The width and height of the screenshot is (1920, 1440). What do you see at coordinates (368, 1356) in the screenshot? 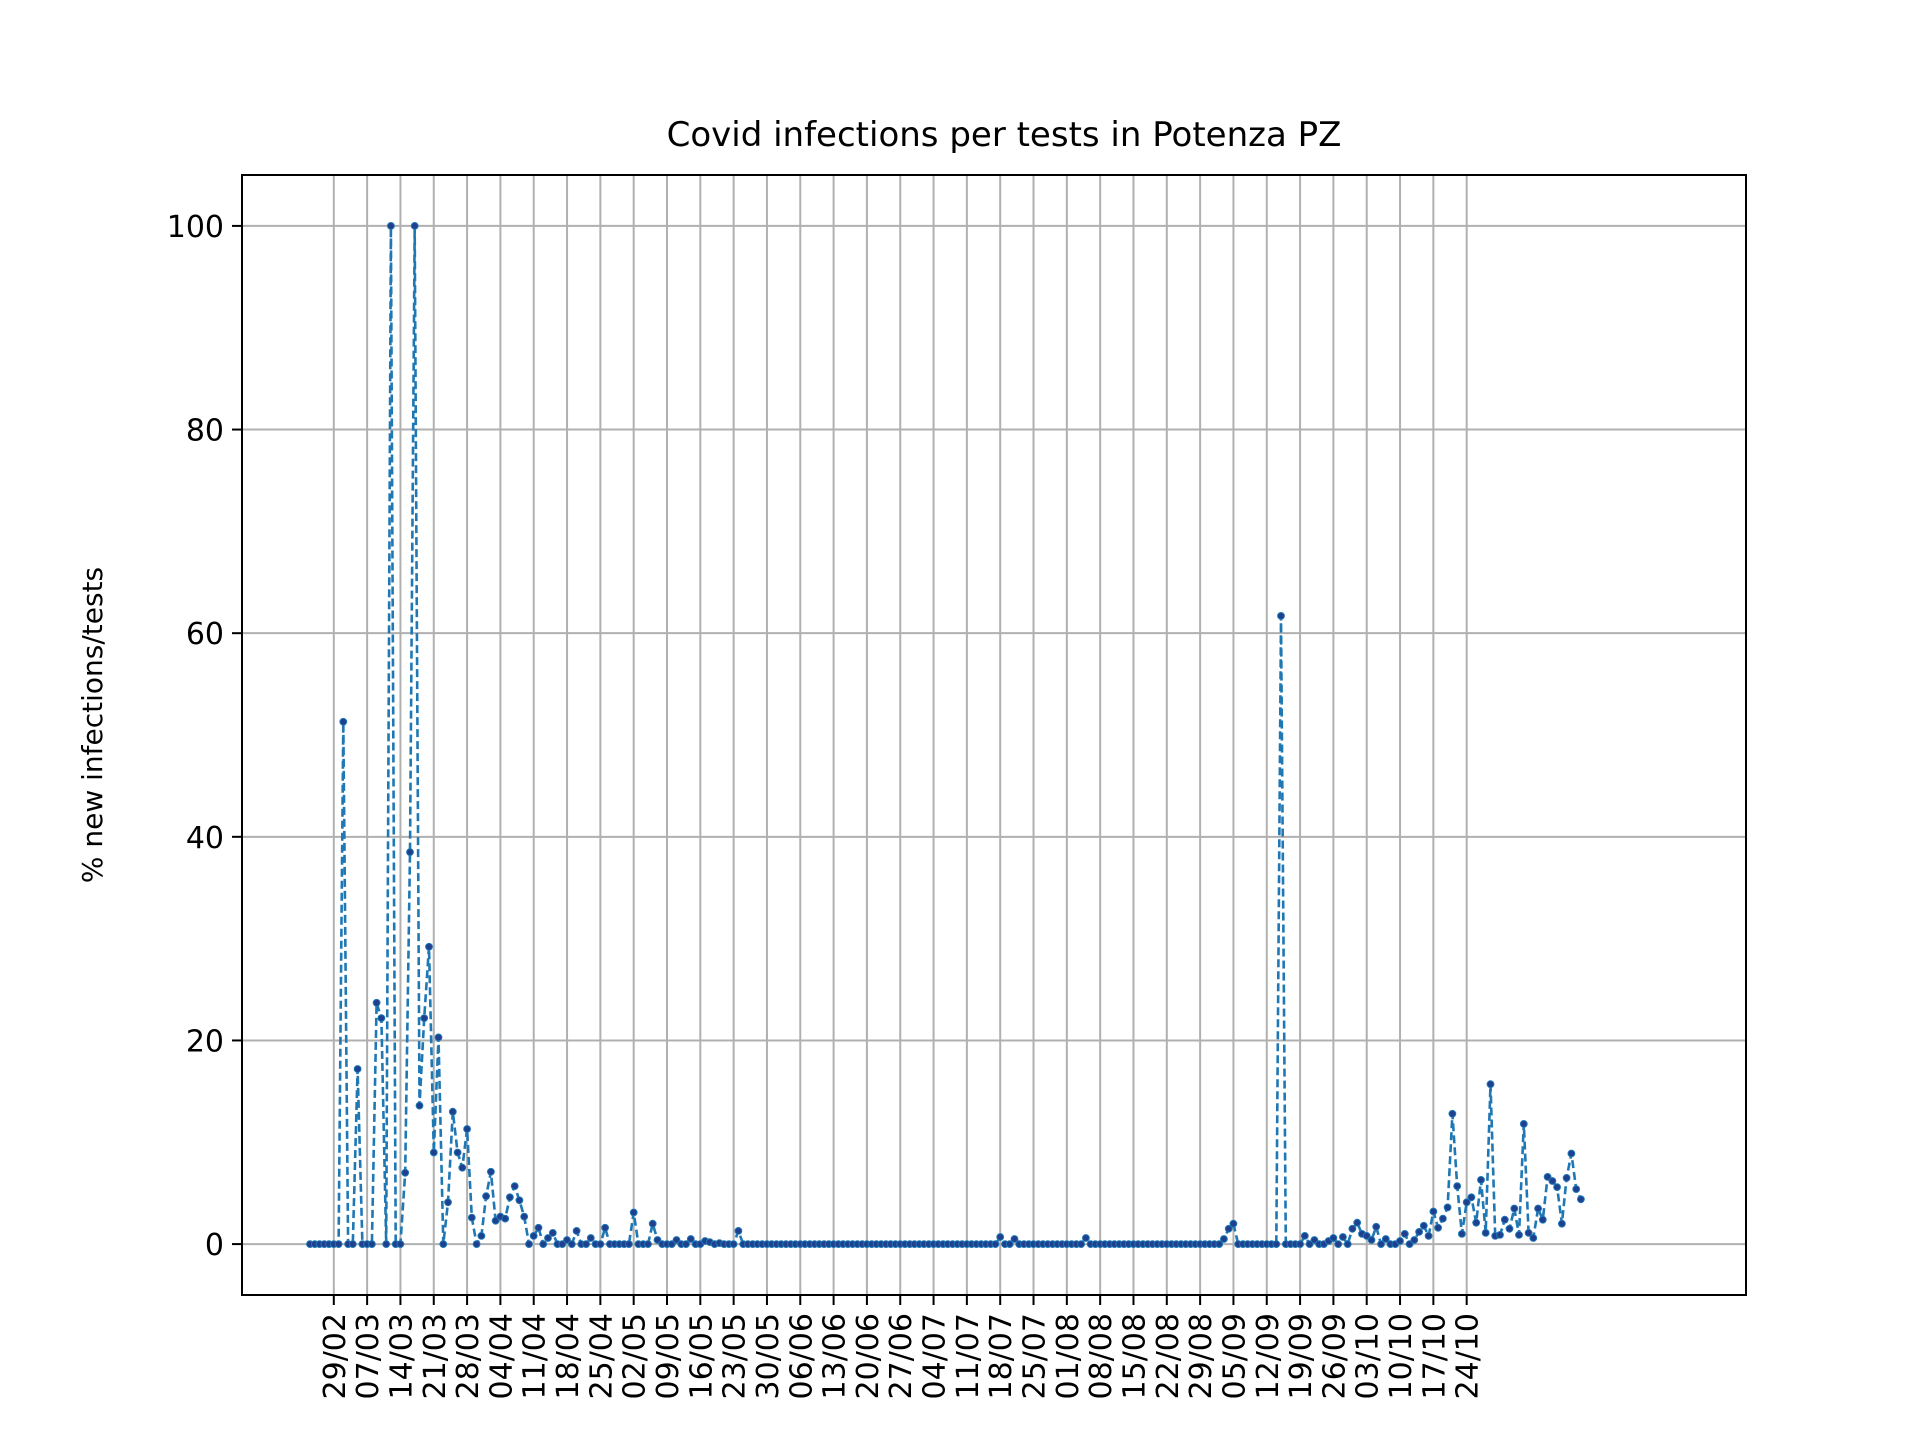
I see `x-tick-label: 07/03` at bounding box center [368, 1356].